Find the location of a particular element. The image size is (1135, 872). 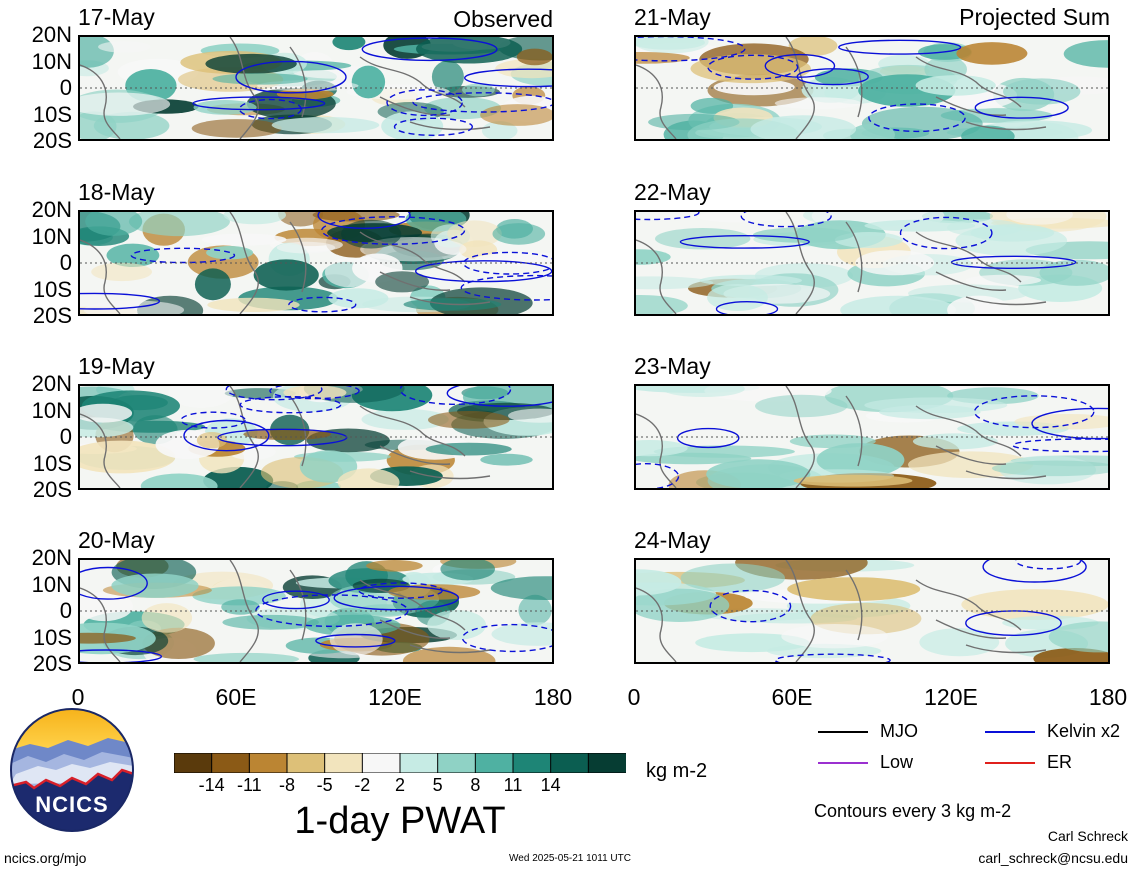

colorbar-label-9: 14 is located at coordinates (550, 785).